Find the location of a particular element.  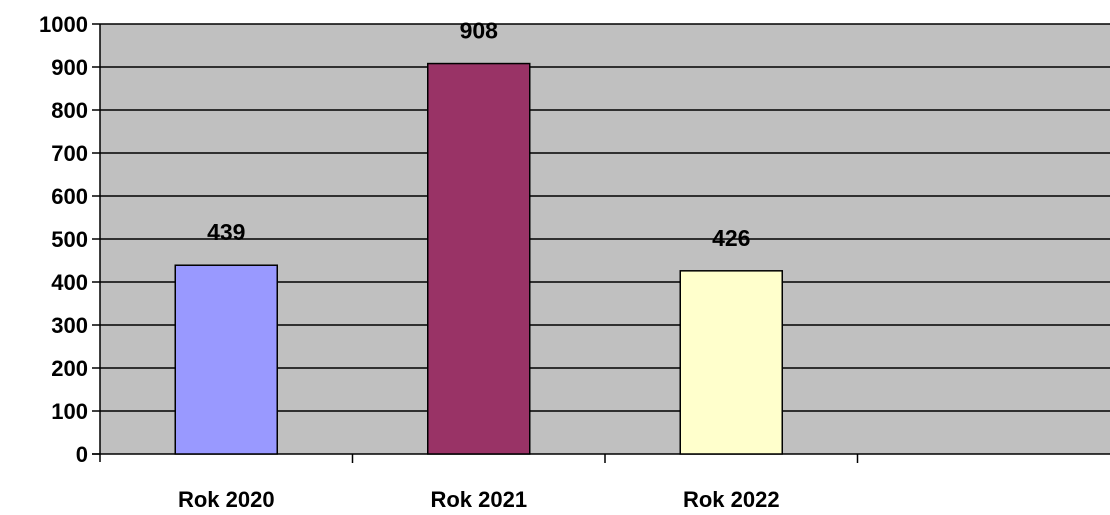

data-label: 908 is located at coordinates (479, 31).